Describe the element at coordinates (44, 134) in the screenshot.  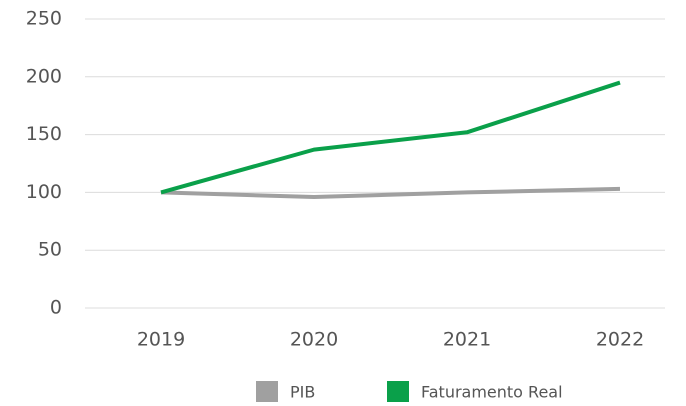
I see `y-tick-label: 150` at that location.